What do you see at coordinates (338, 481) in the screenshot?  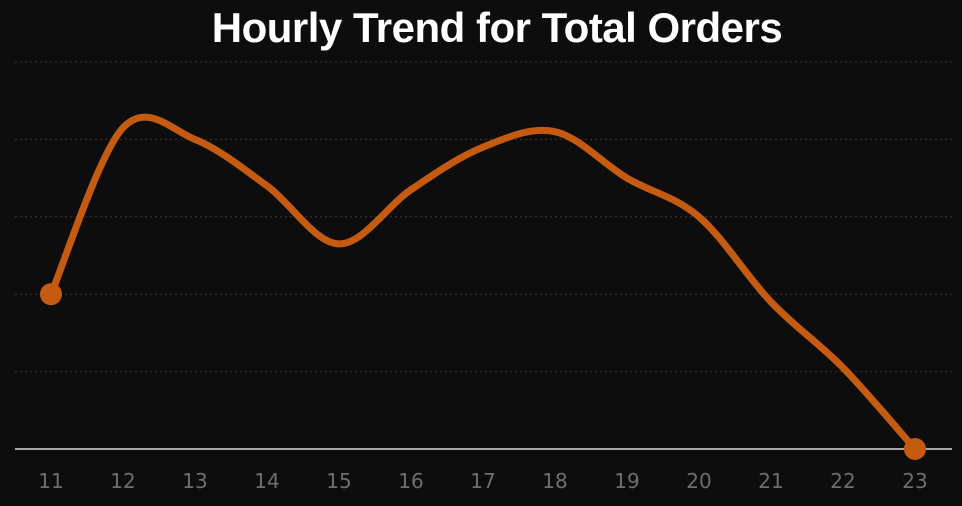 I see `x-tick-label: 15` at bounding box center [338, 481].